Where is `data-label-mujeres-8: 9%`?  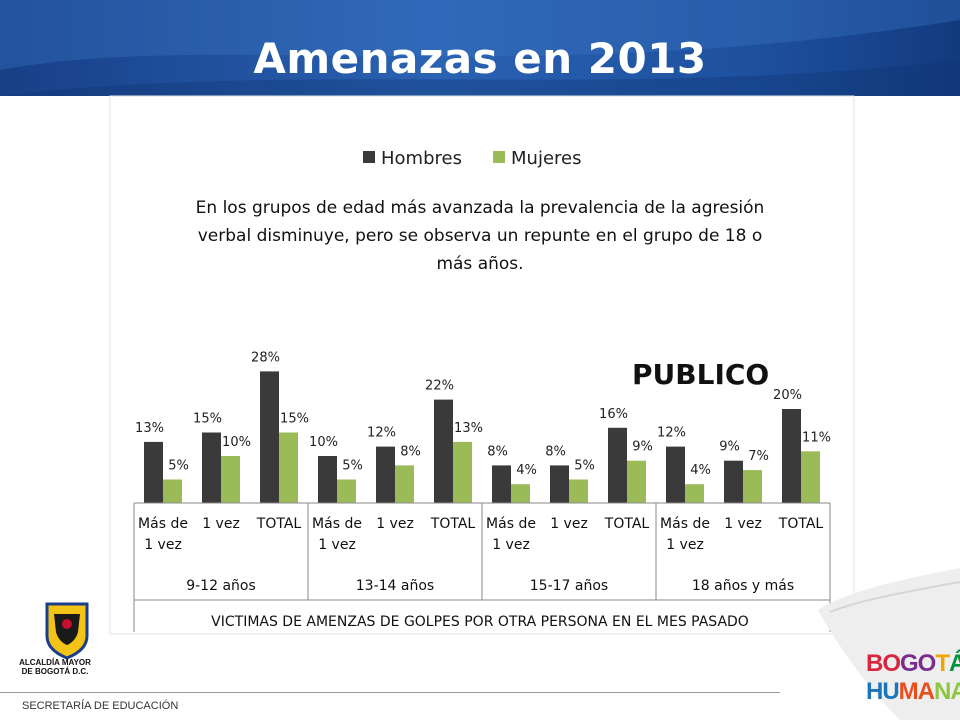 data-label-mujeres-8: 9% is located at coordinates (642, 447).